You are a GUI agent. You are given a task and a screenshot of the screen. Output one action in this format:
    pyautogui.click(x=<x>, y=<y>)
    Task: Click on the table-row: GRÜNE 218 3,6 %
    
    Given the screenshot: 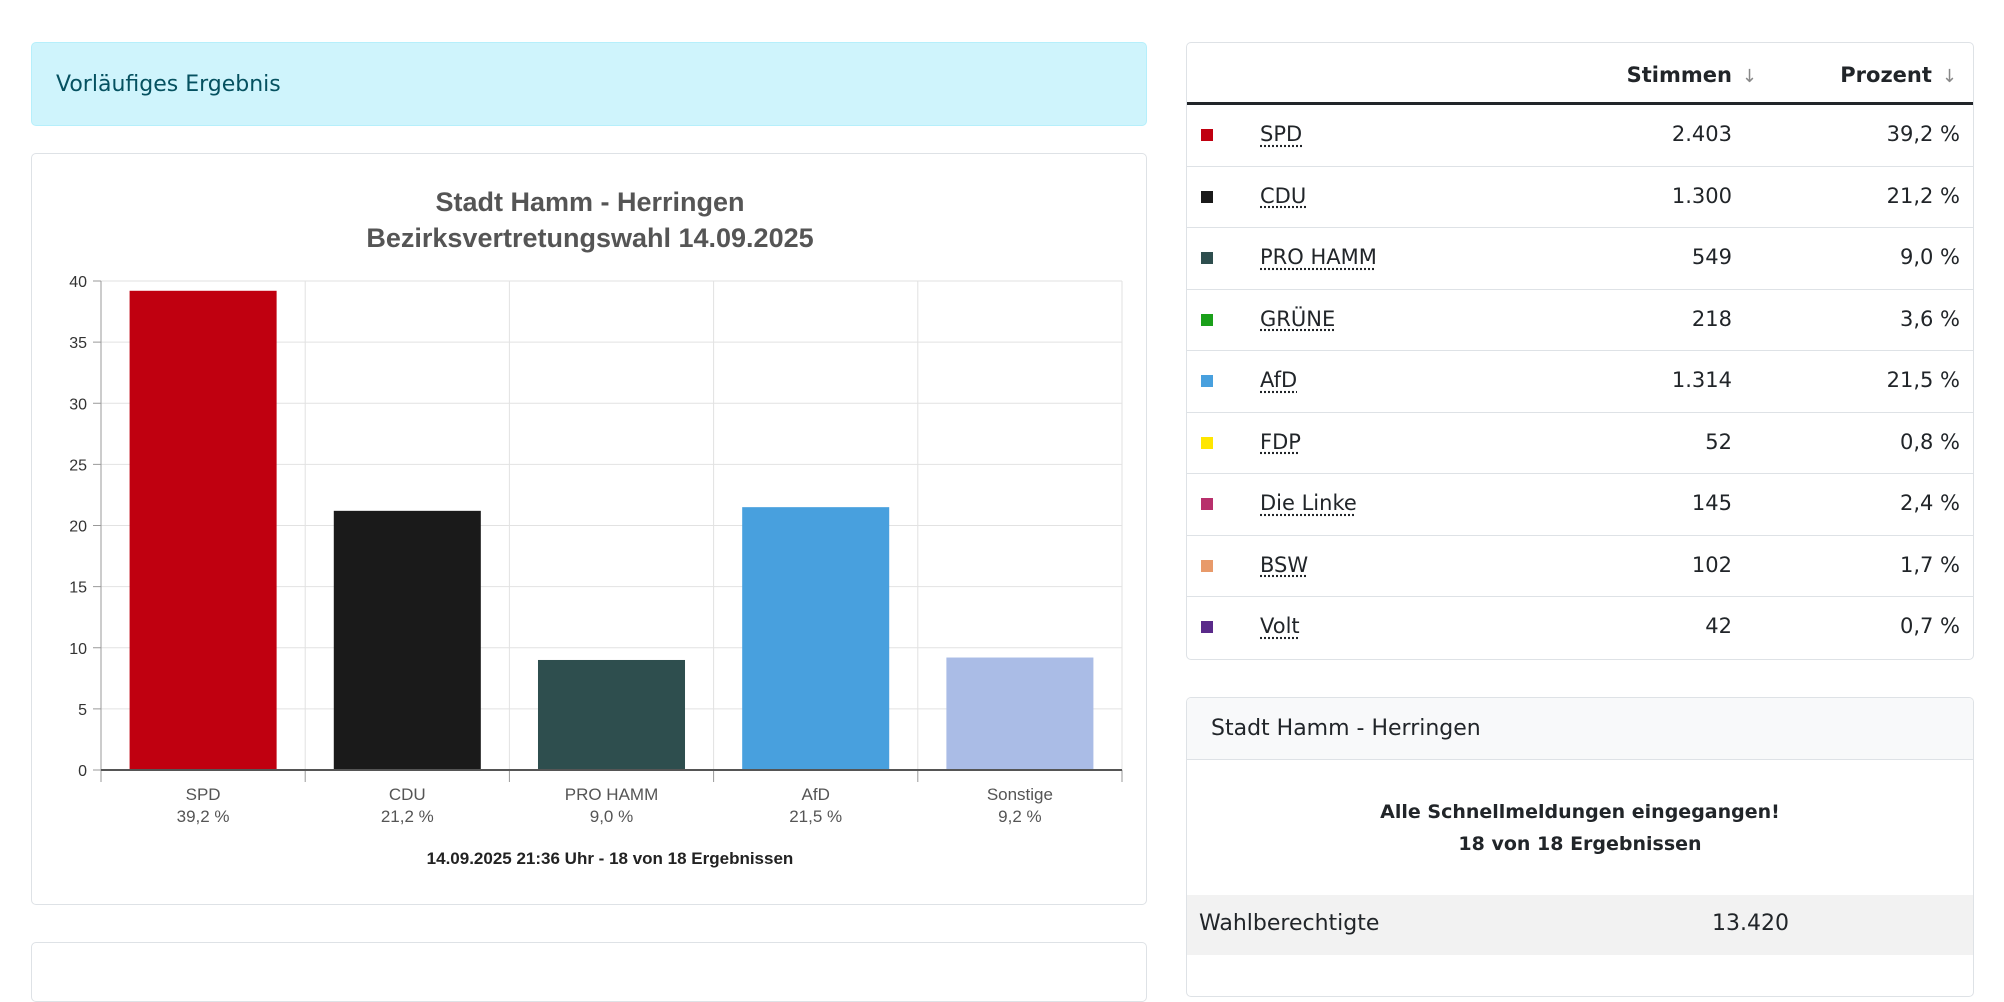 What is the action you would take?
    pyautogui.click(x=1580, y=321)
    